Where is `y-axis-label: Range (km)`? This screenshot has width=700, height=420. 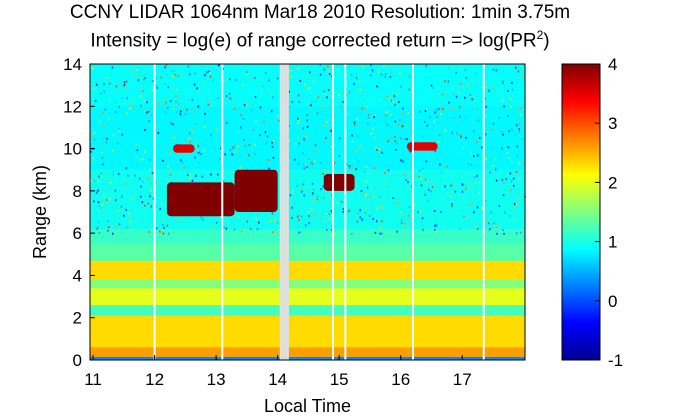
y-axis-label: Range (km) is located at coordinates (40, 212).